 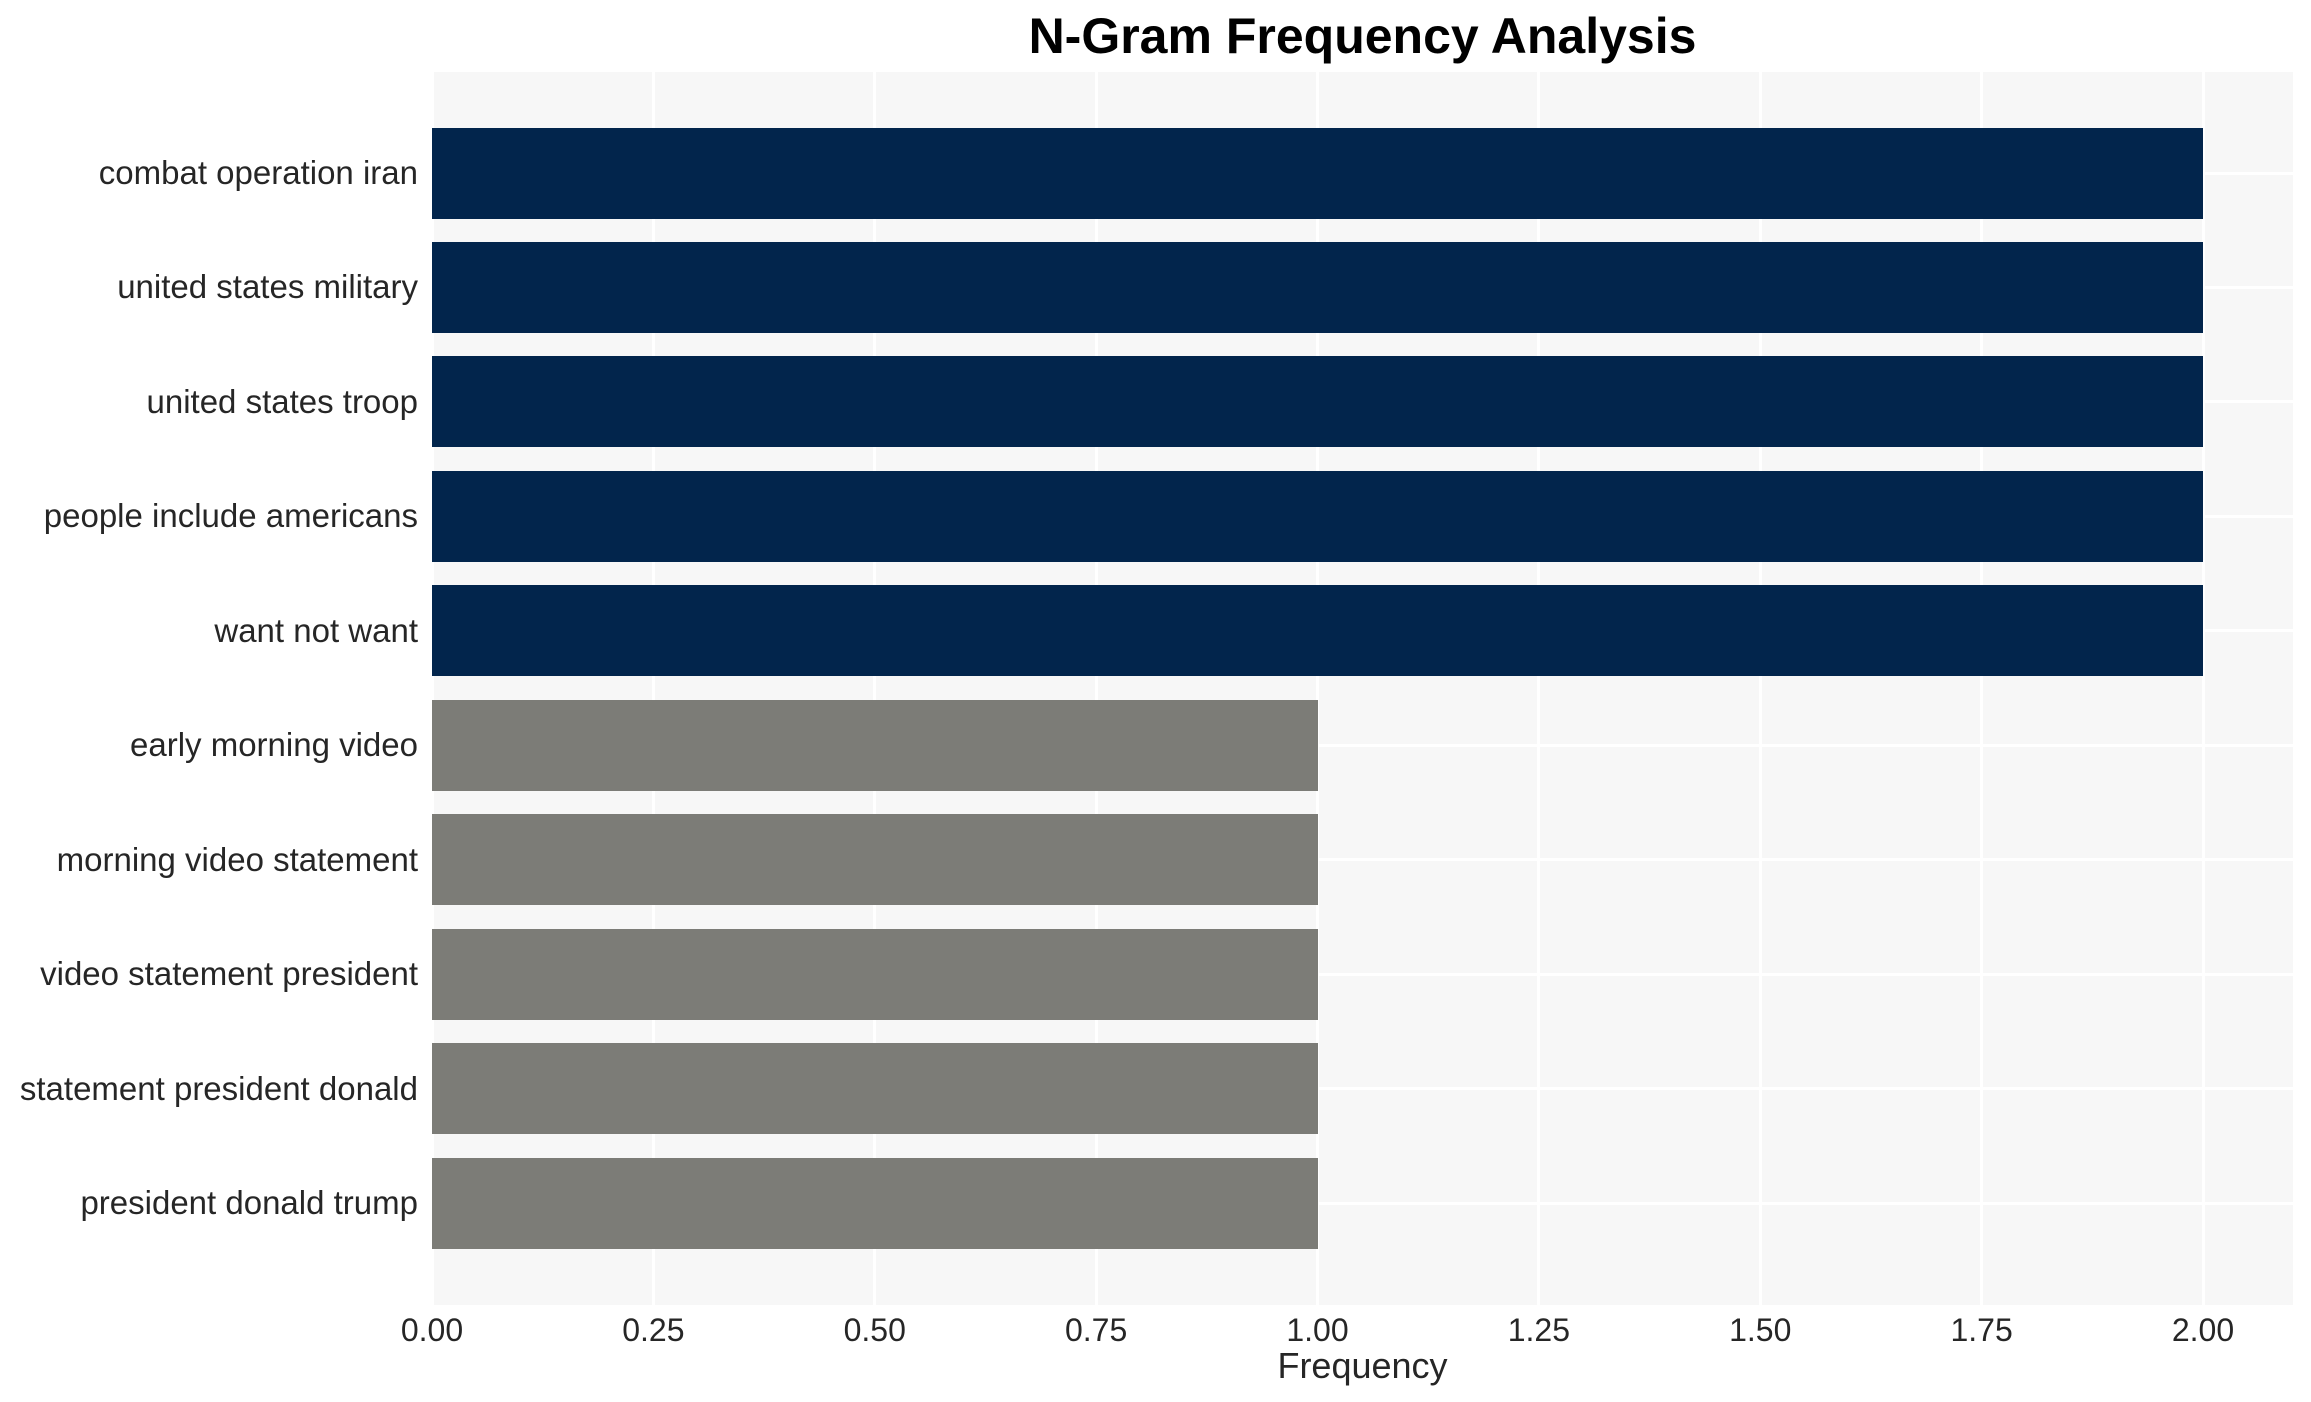 What do you see at coordinates (1539, 1330) in the screenshot?
I see `x-axis-tick-label: 1.25` at bounding box center [1539, 1330].